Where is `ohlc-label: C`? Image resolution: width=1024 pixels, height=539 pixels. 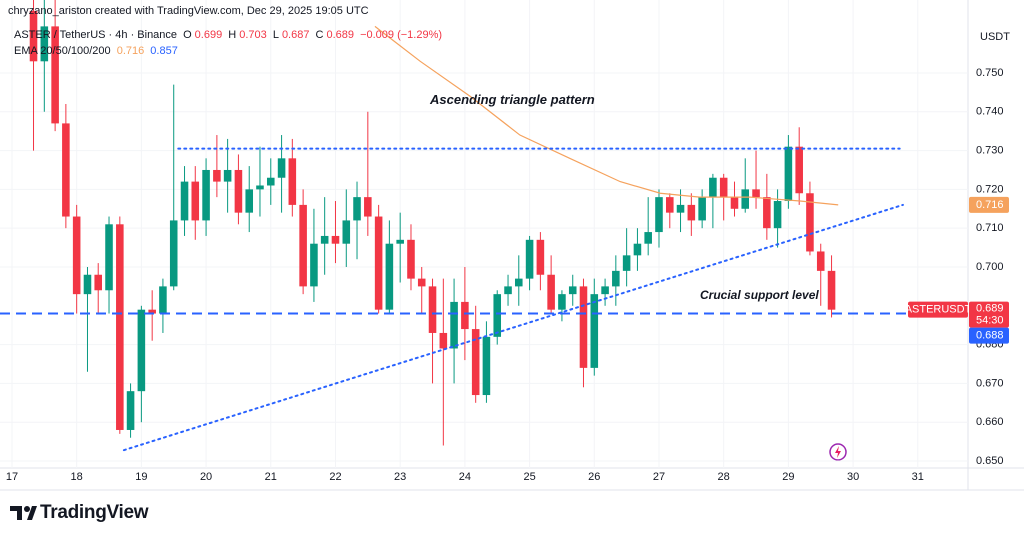
ohlc-label: C is located at coordinates (319, 35).